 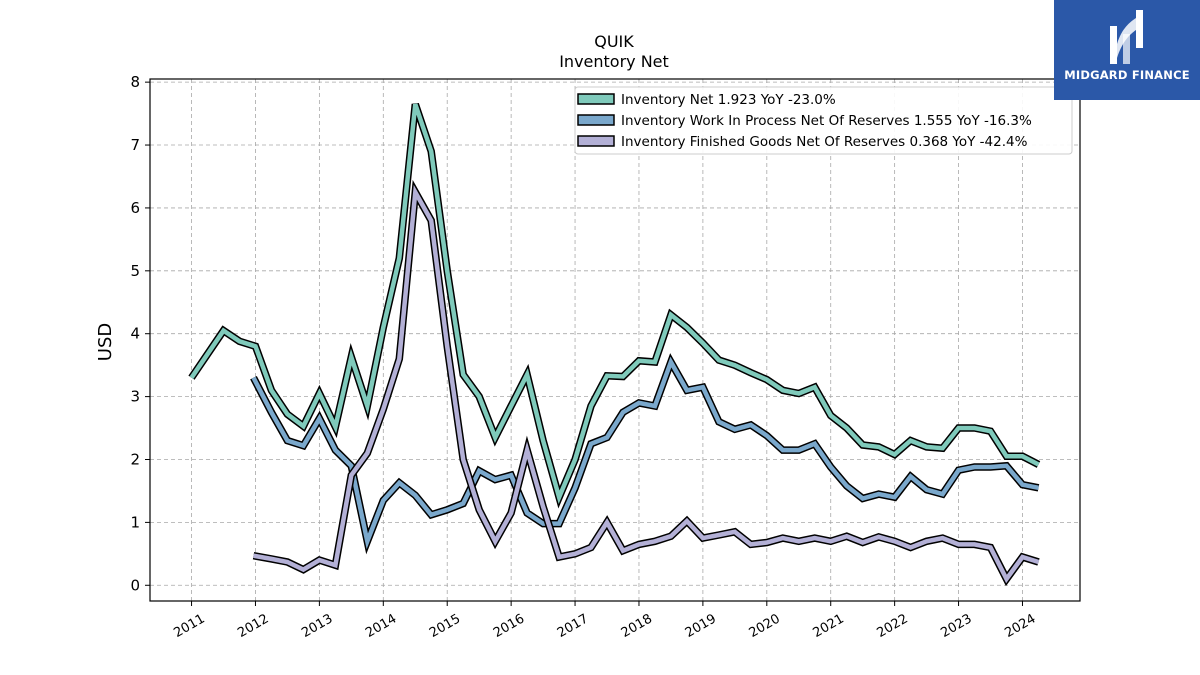 What do you see at coordinates (1127, 75) in the screenshot?
I see `brand-name: MIDGARD FINANCE` at bounding box center [1127, 75].